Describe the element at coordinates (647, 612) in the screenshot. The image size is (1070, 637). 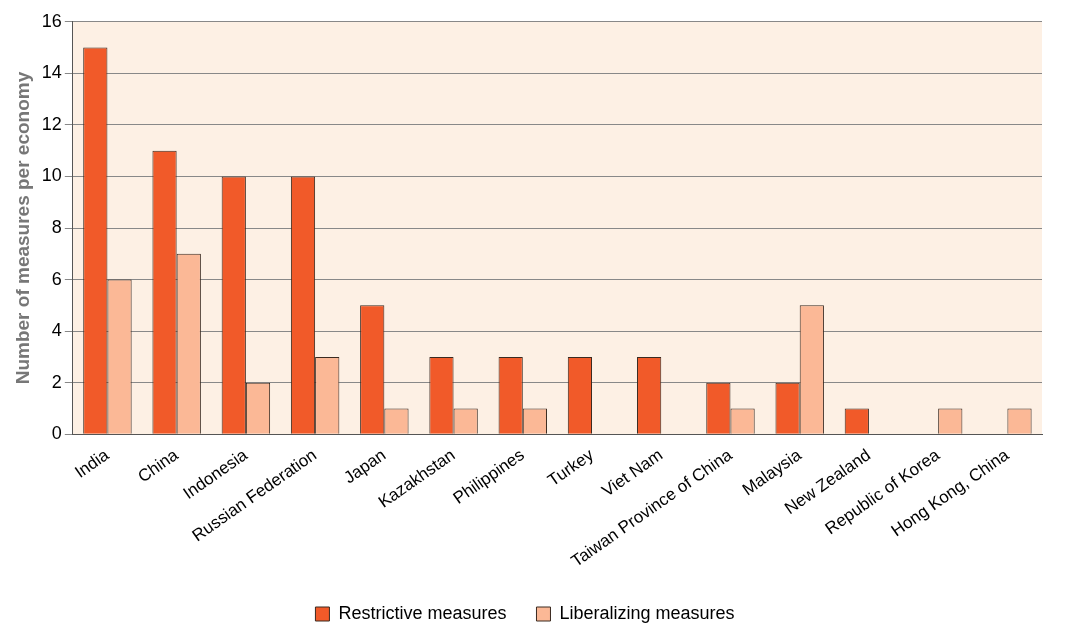
I see `legend-label: Liberalizing measures` at that location.